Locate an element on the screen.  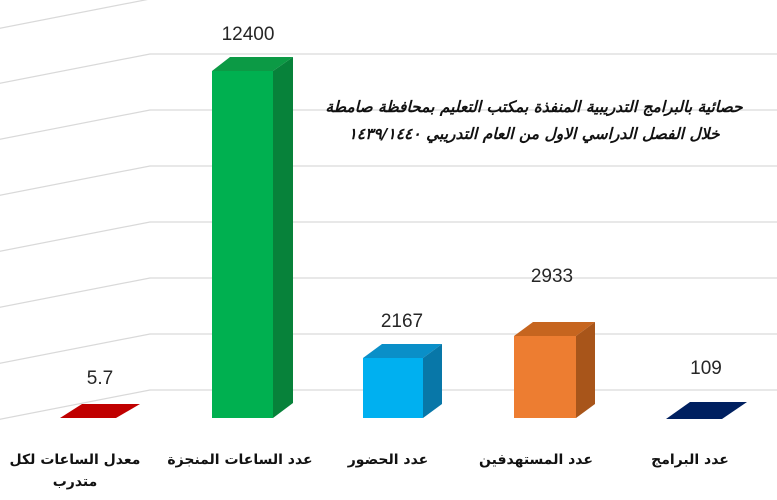
value-label-programs: 109 is located at coordinates (706, 368).